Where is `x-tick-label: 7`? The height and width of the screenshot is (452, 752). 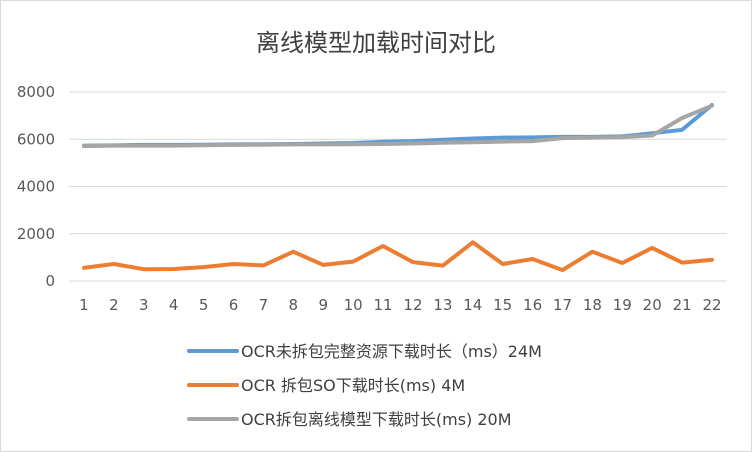
x-tick-label: 7 is located at coordinates (264, 305).